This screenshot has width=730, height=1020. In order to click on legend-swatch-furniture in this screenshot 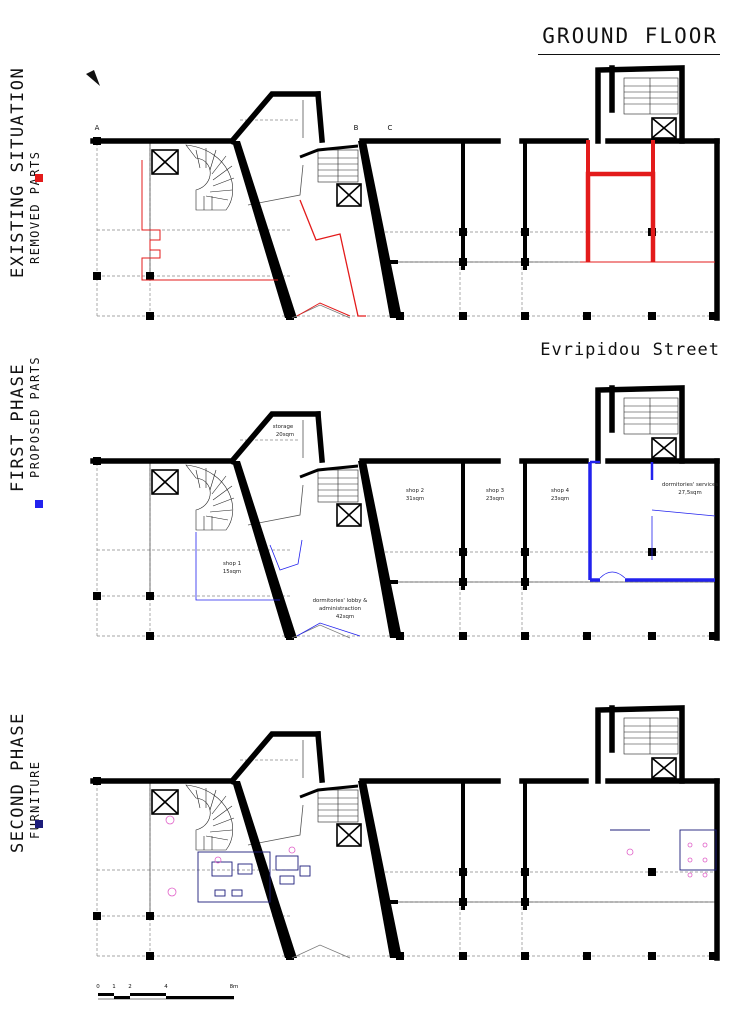, I will do `click(39, 824)`.